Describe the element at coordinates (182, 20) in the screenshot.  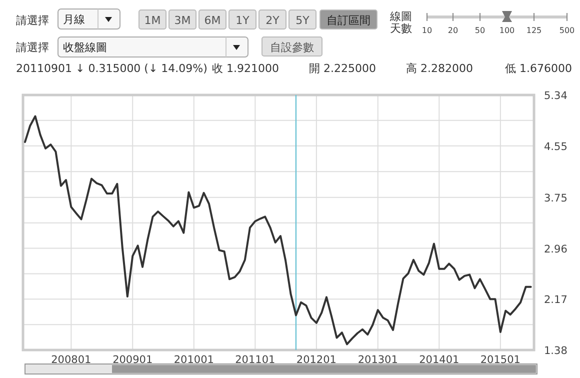
I see `text: 3M` at that location.